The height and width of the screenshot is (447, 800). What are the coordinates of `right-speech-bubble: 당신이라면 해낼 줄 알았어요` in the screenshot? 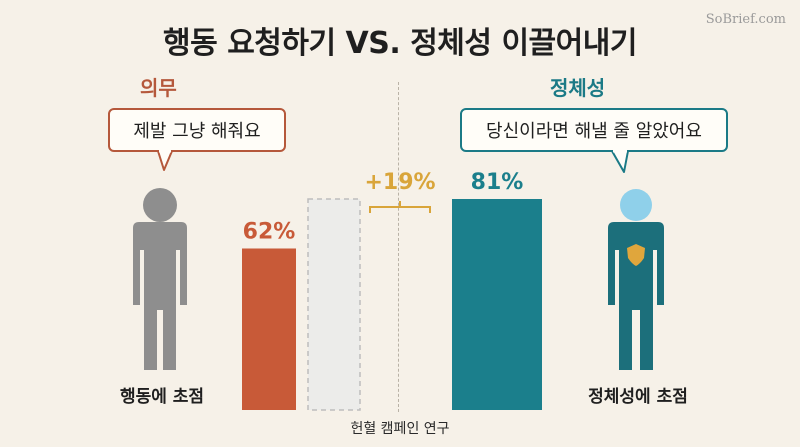 It's located at (594, 130).